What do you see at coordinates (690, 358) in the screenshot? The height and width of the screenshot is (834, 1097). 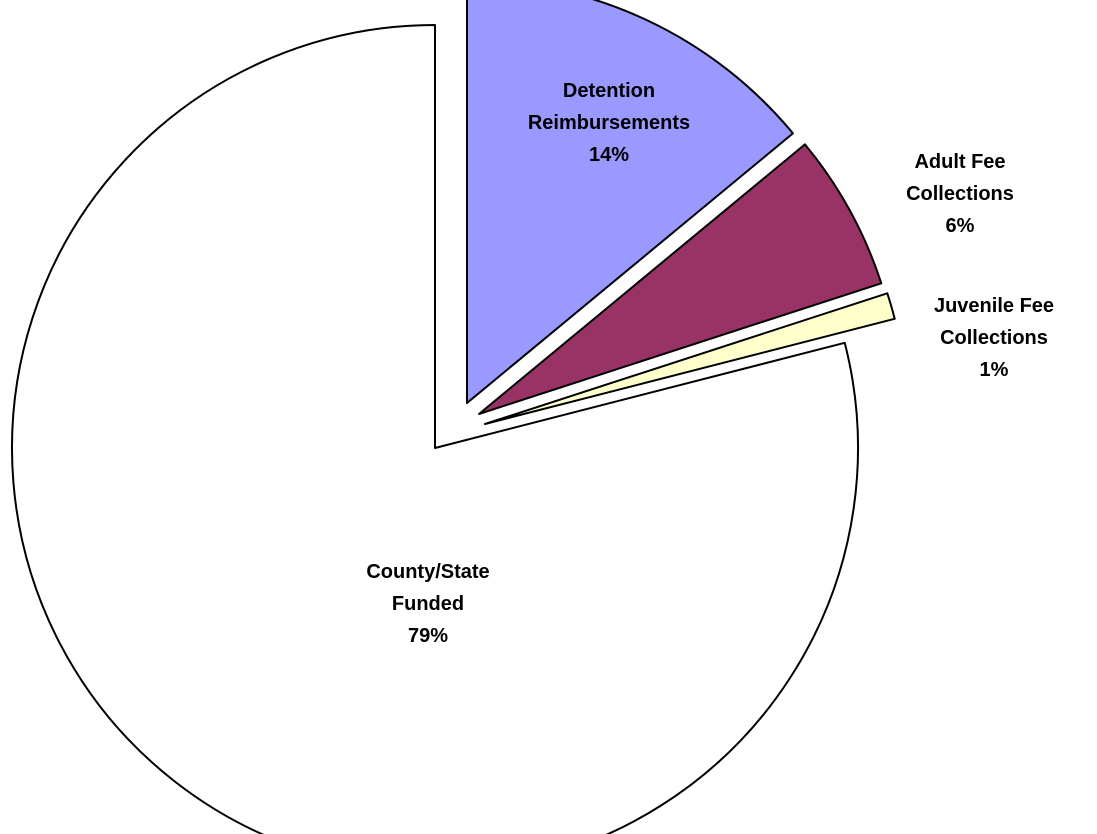 I see `pie-slice-juvenile-fee-collections` at bounding box center [690, 358].